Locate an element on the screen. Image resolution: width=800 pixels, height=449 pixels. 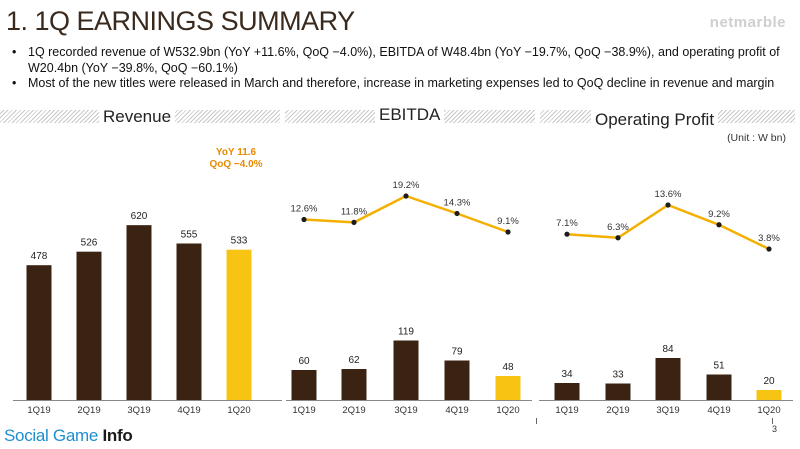
revenue-bar-1q20 is located at coordinates (239, 324).